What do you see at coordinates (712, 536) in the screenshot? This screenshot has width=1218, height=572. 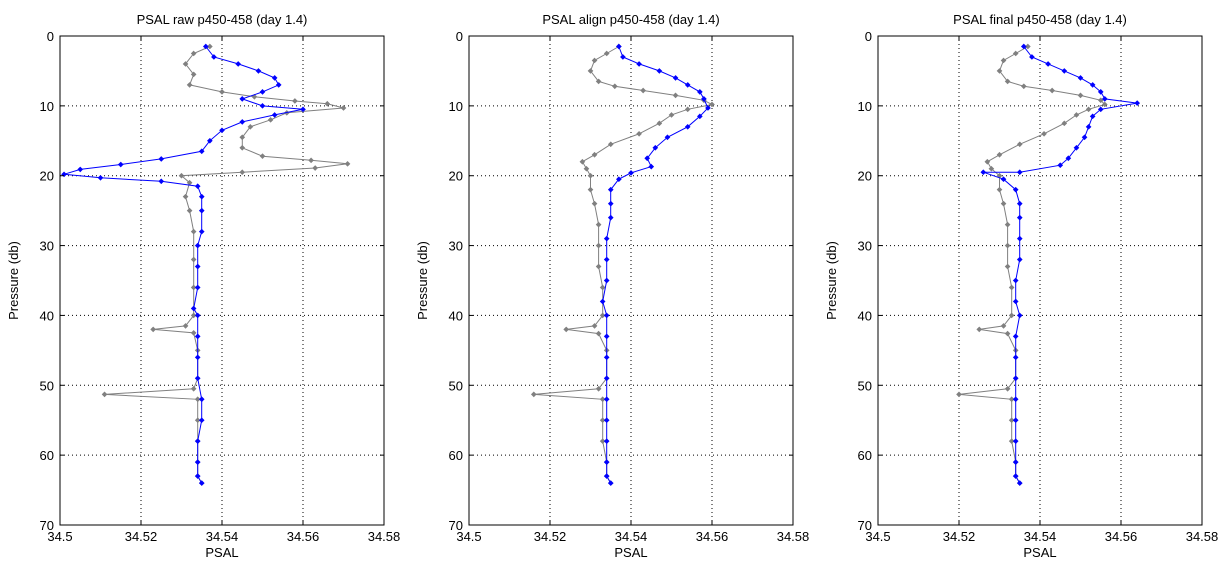 I see `x-tick-label: 34.56` at bounding box center [712, 536].